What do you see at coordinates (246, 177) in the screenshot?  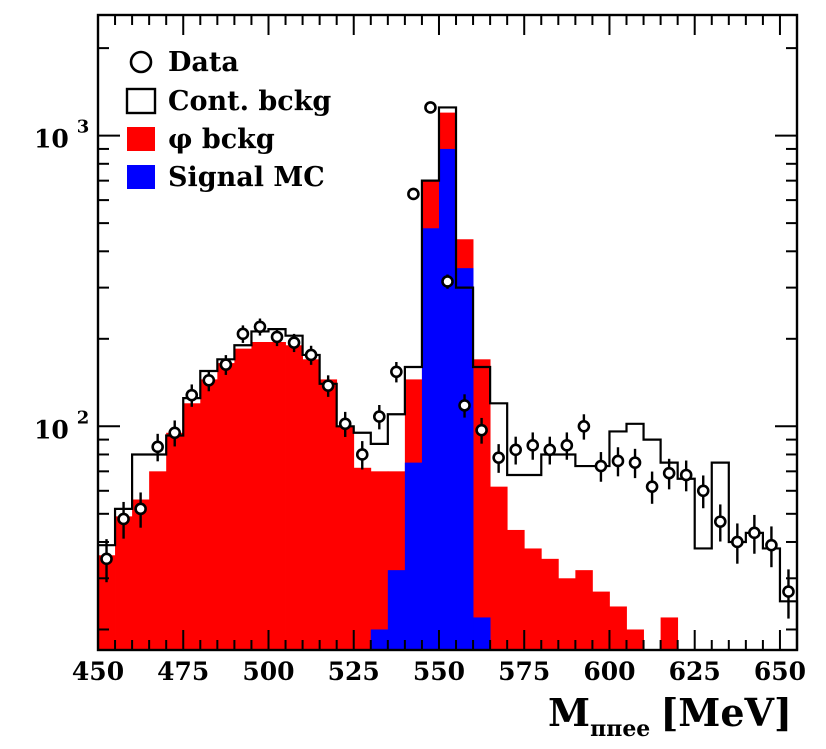 I see `legend-label: Signal MC` at bounding box center [246, 177].